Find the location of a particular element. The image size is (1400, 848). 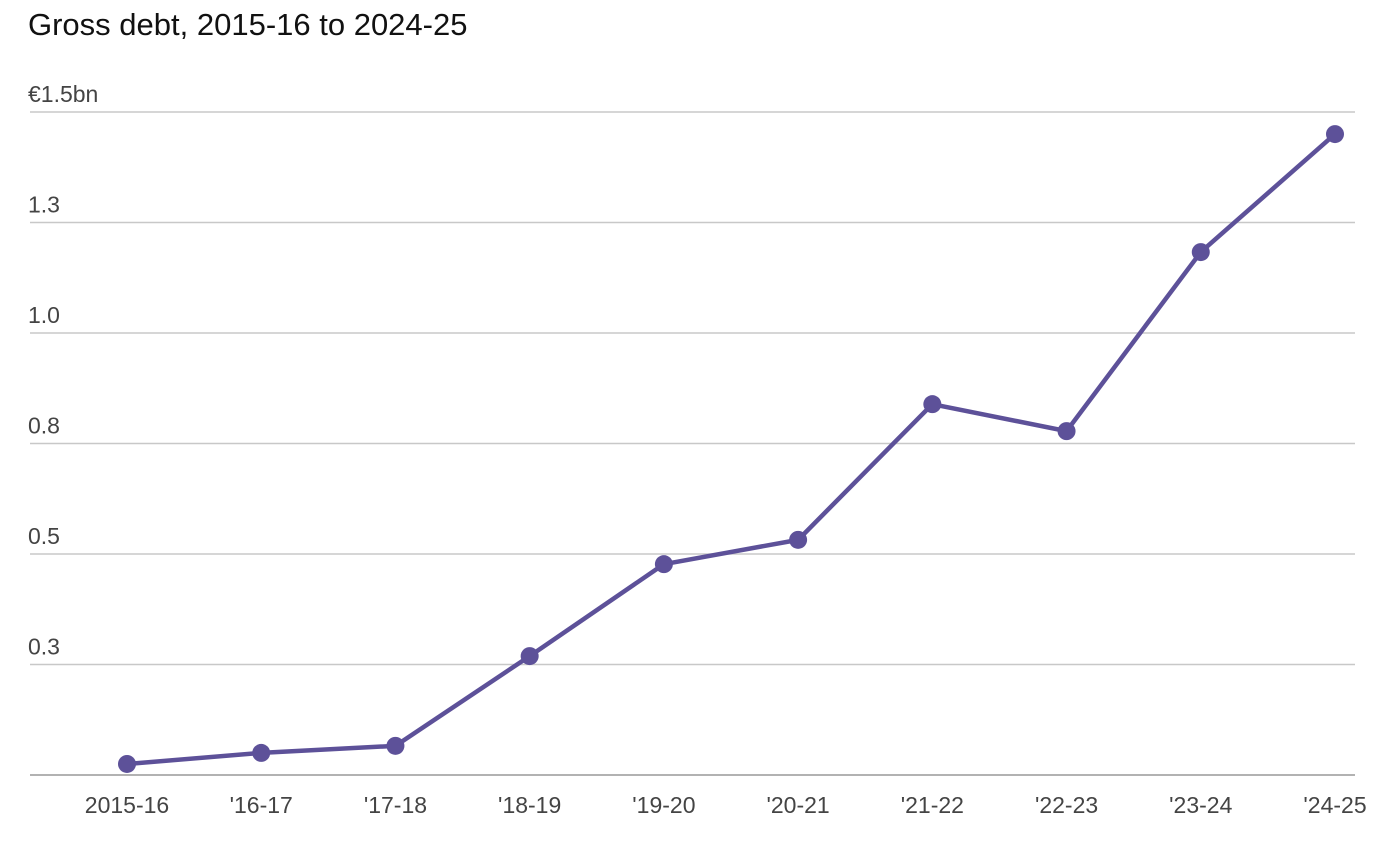

x-tick-label: '22-23 is located at coordinates (1066, 805).